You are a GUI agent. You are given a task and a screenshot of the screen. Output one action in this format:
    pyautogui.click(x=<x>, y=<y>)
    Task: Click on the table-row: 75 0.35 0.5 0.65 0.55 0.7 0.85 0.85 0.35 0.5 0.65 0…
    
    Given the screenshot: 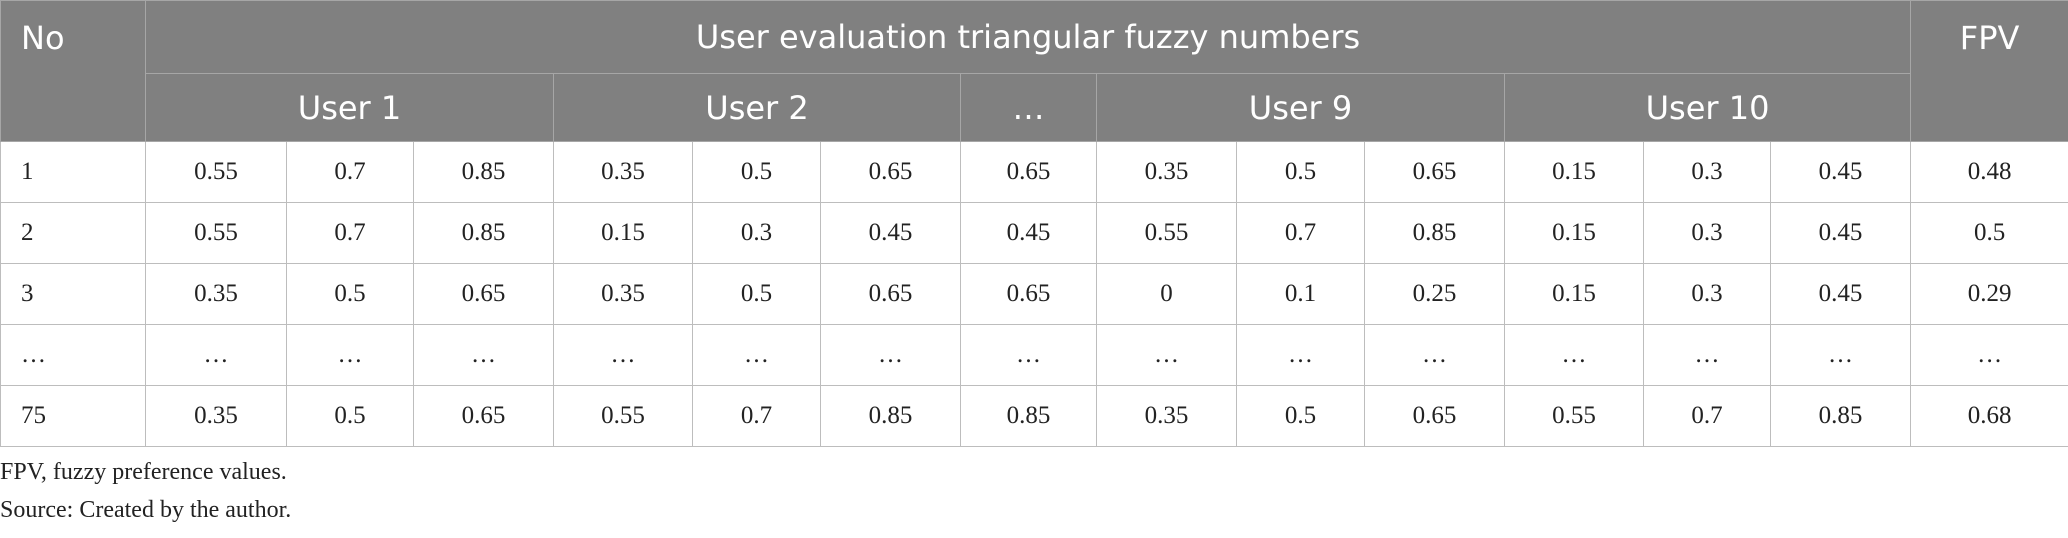 What is the action you would take?
    pyautogui.click(x=1034, y=416)
    